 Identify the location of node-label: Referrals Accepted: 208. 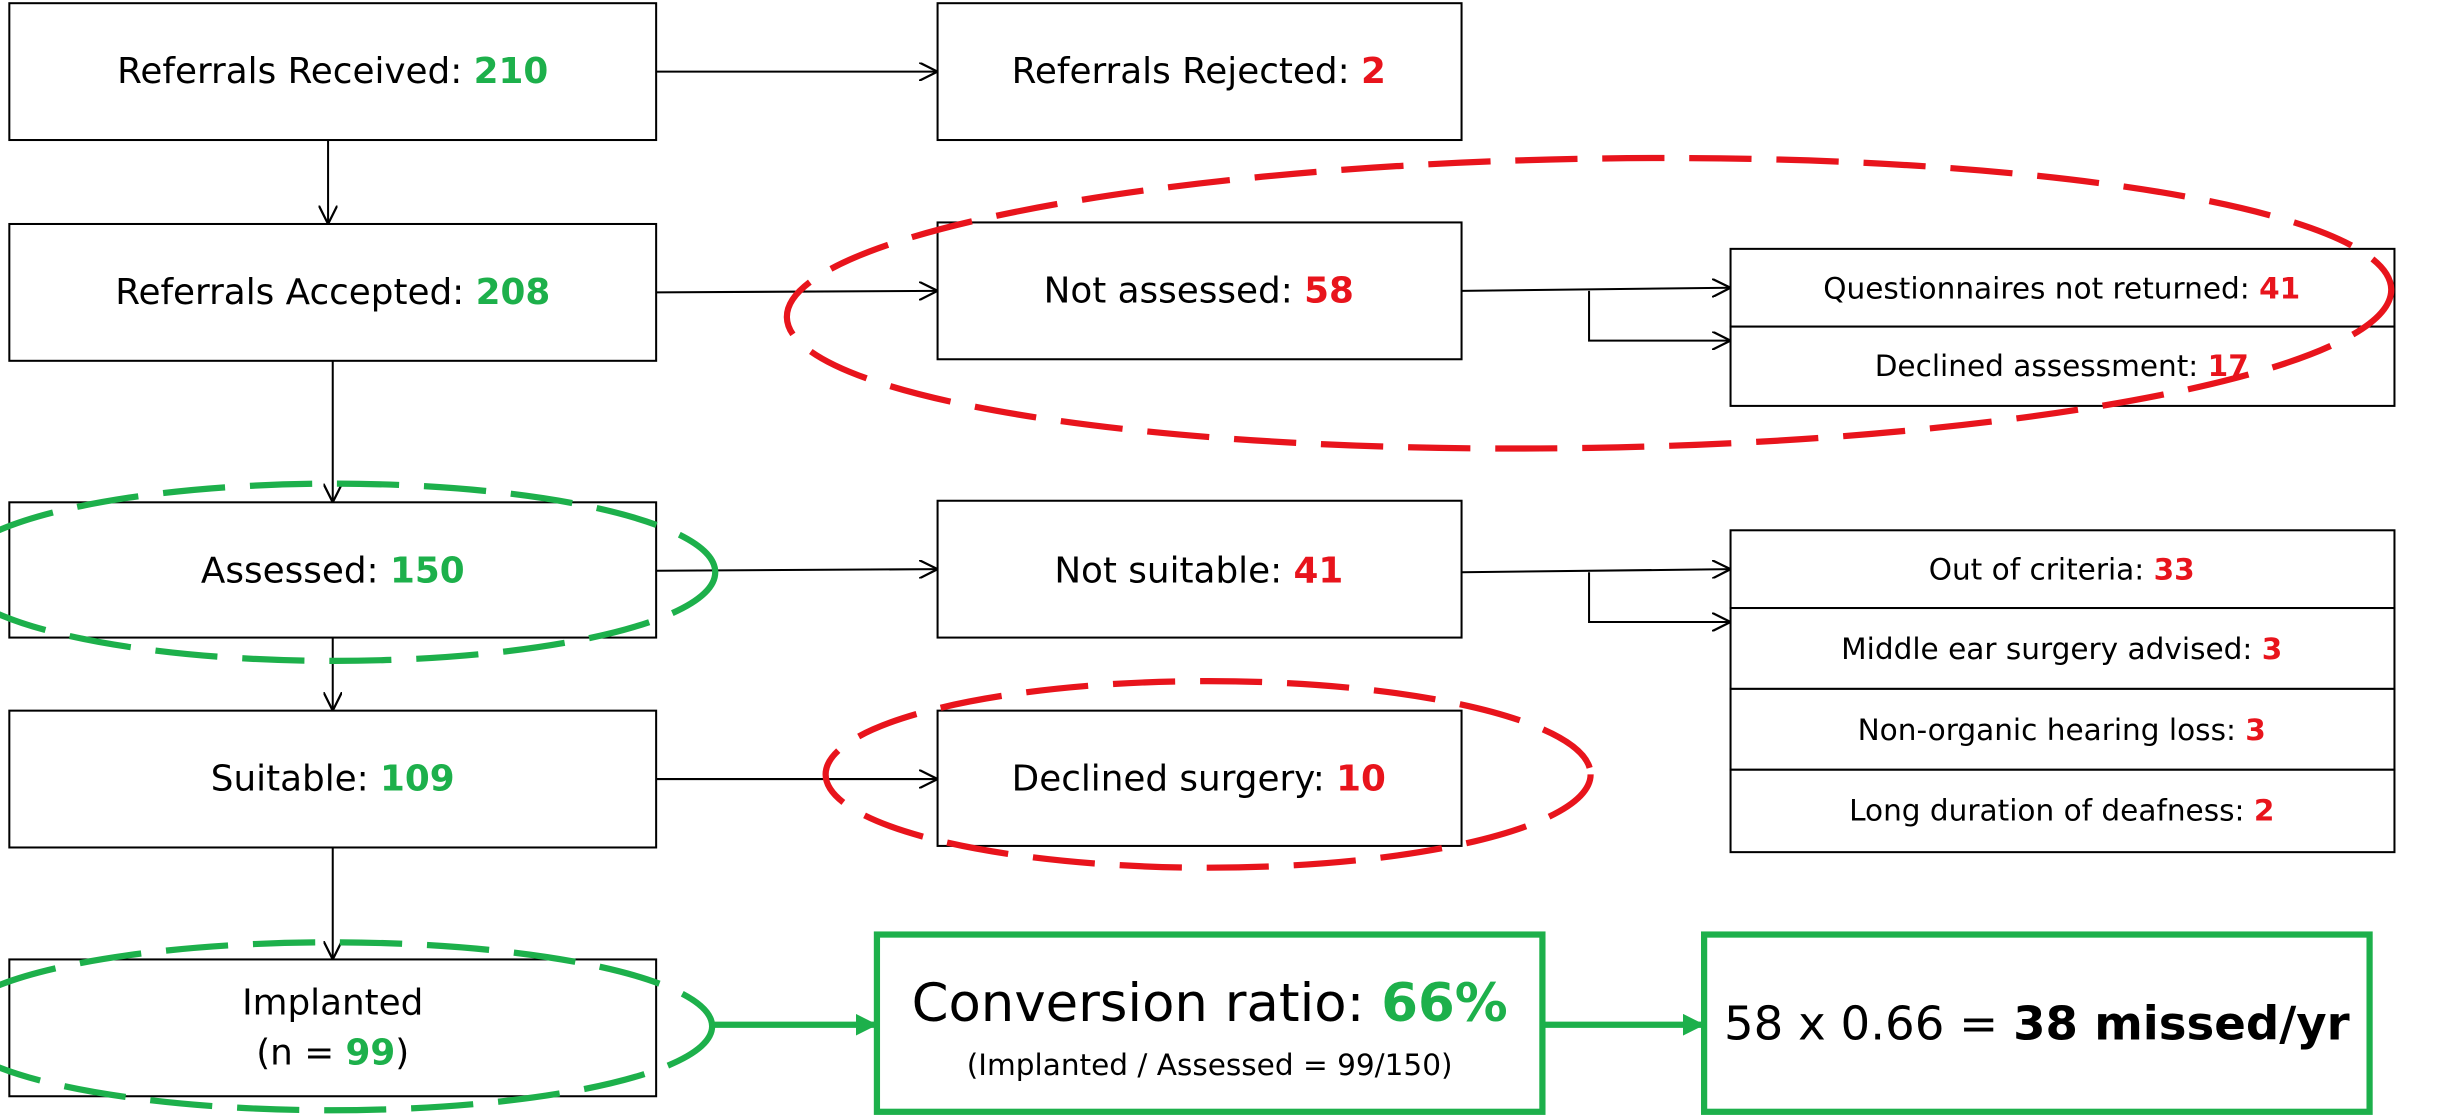
(332, 292).